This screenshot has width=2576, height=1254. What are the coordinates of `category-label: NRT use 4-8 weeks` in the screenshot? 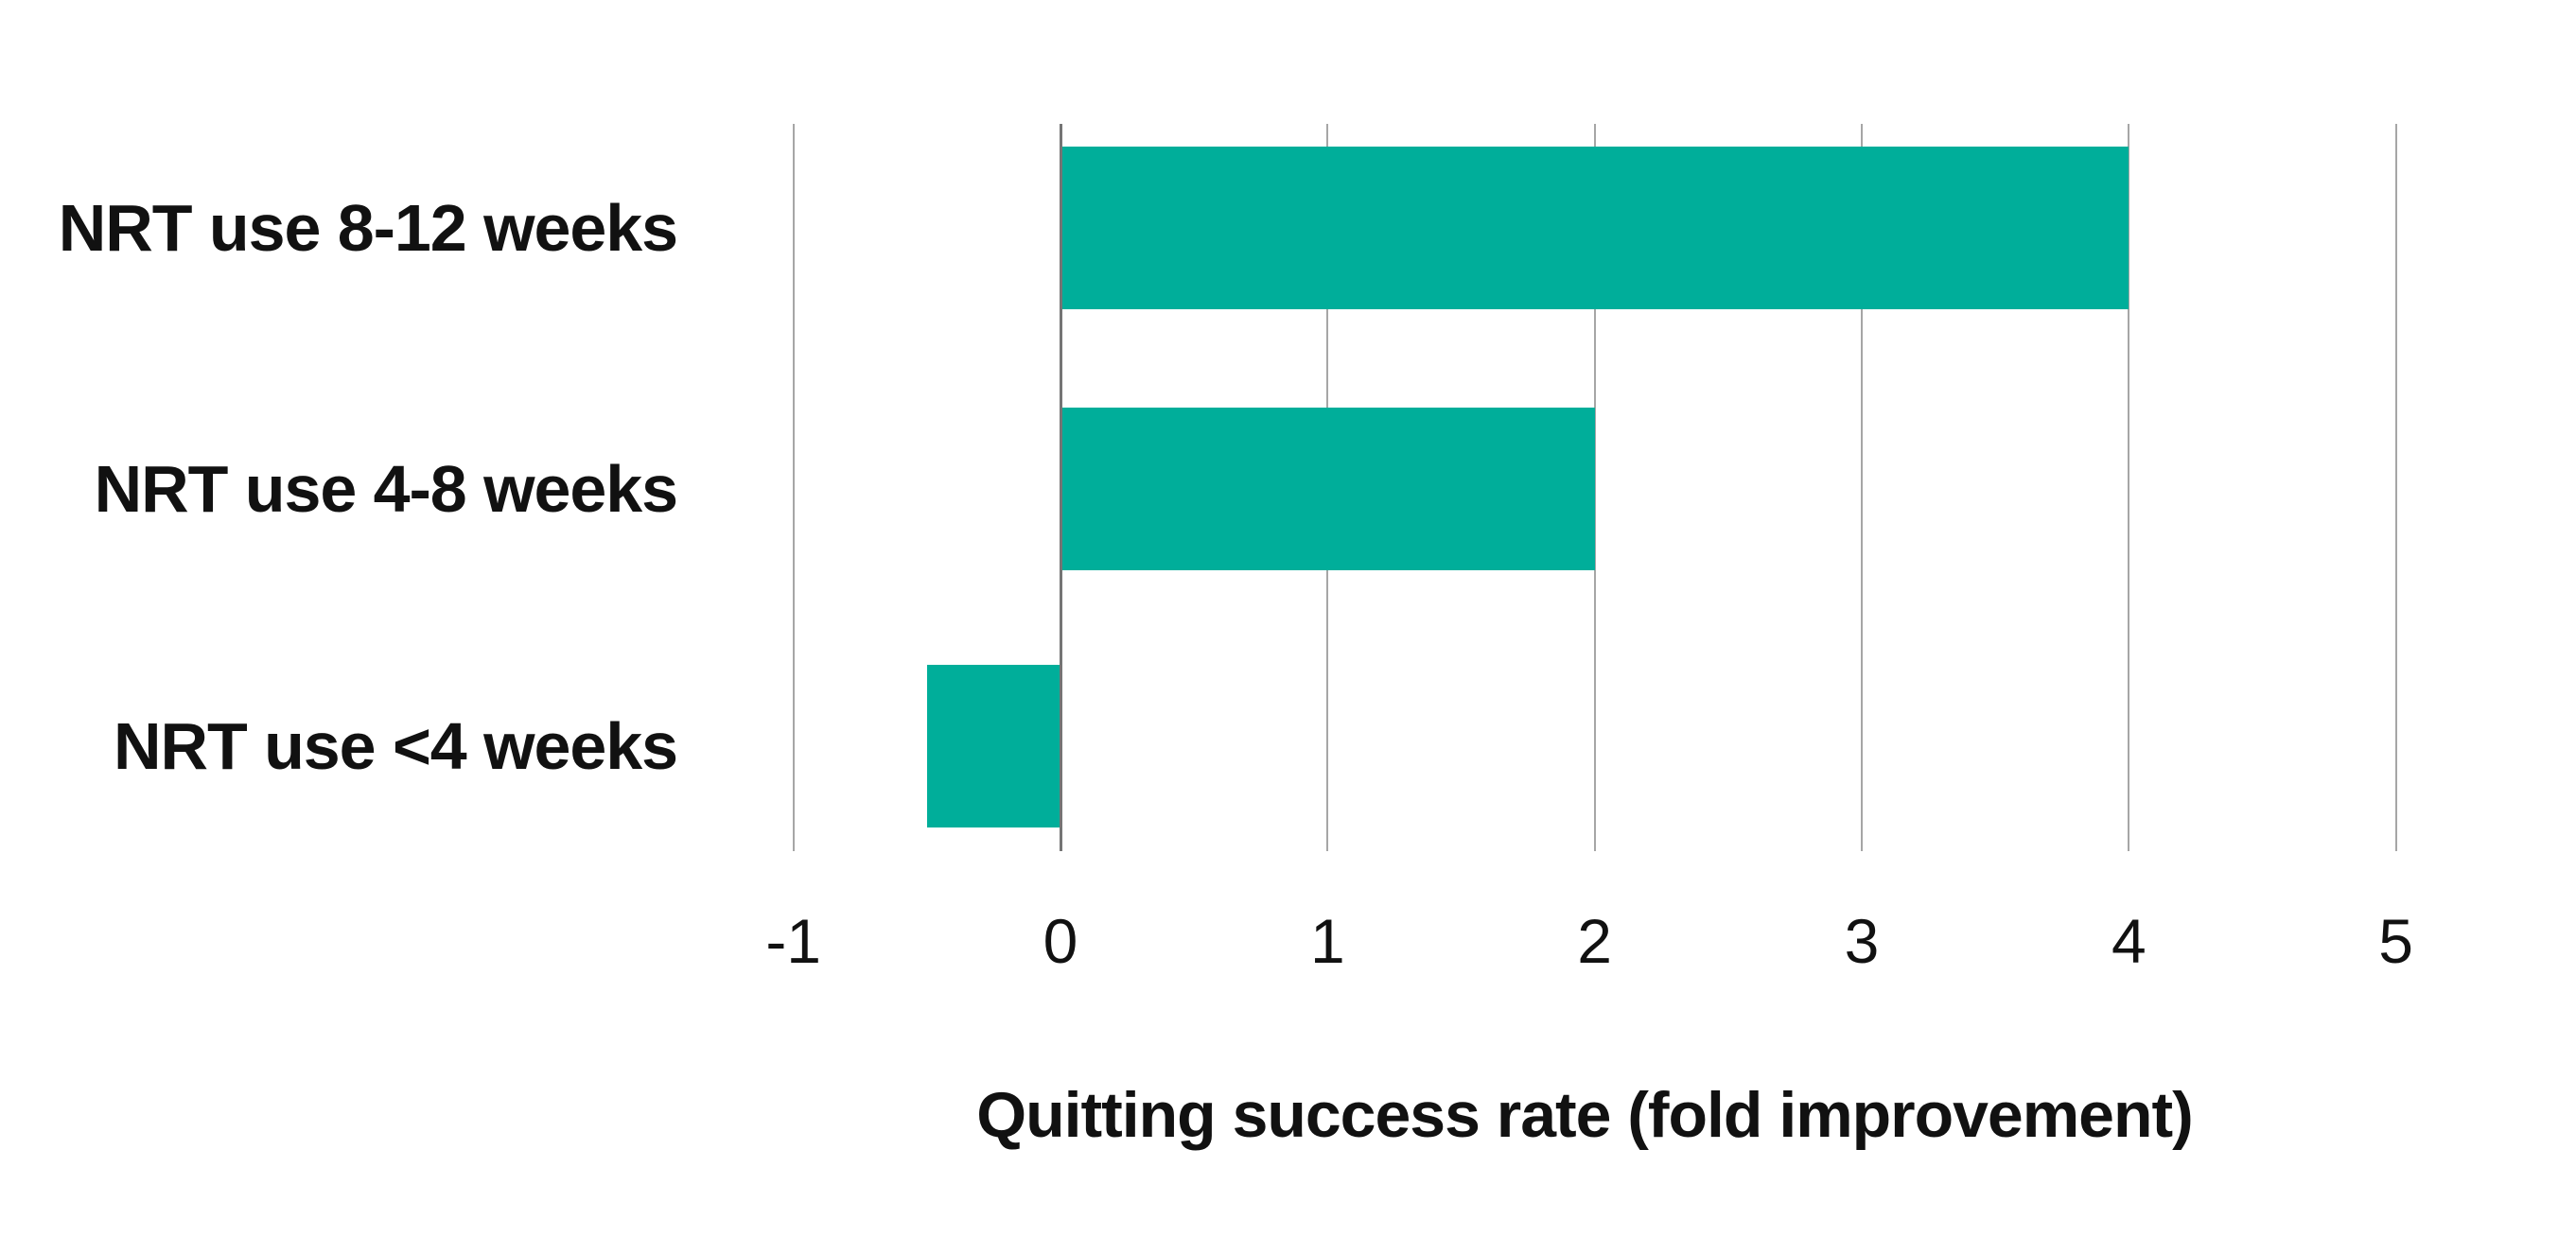 It's located at (386, 489).